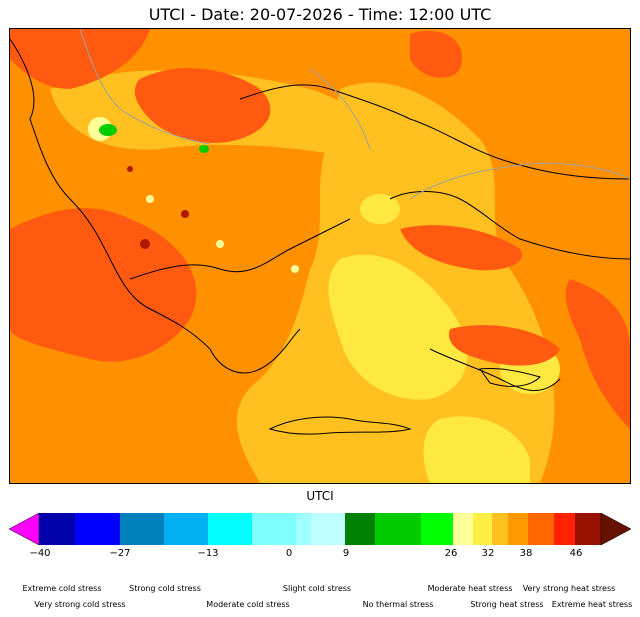 The width and height of the screenshot is (640, 617). I want to click on label-strong-heat: Strong heat stress, so click(507, 604).